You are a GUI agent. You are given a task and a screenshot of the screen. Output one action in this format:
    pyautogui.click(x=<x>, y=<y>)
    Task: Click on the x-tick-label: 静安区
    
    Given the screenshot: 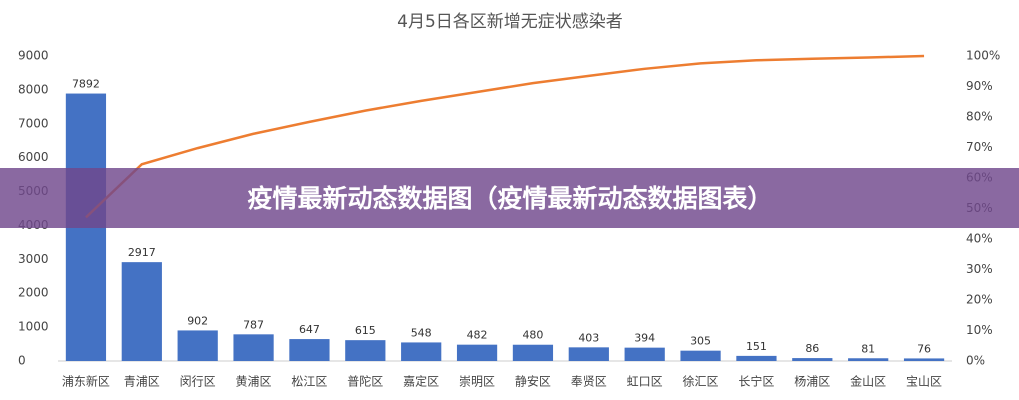 What is the action you would take?
    pyautogui.click(x=533, y=381)
    